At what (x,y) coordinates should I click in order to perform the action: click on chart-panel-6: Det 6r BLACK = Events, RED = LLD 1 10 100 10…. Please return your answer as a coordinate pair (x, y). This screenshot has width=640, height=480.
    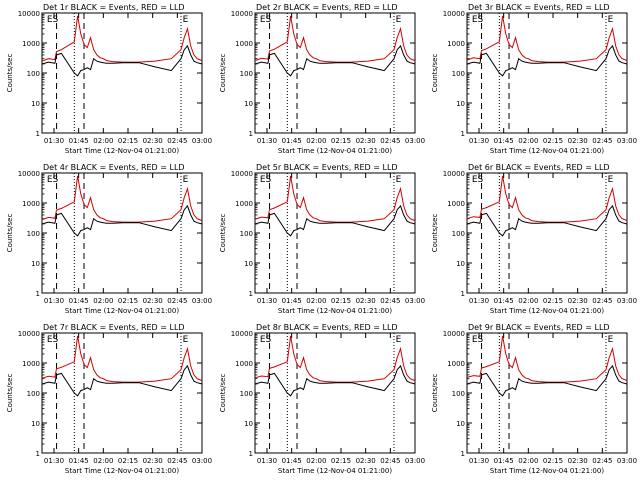
    Looking at the image, I should click on (534, 239).